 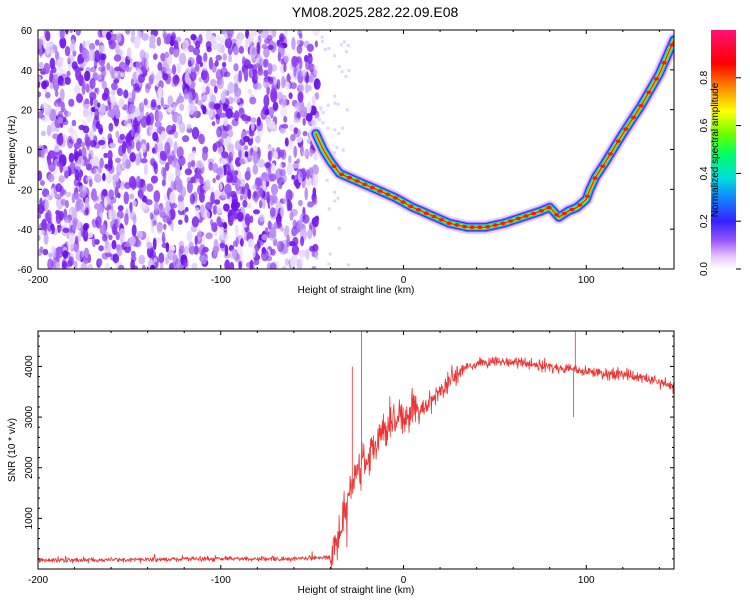 I want to click on y-tick-label: -60, so click(x=25, y=270).